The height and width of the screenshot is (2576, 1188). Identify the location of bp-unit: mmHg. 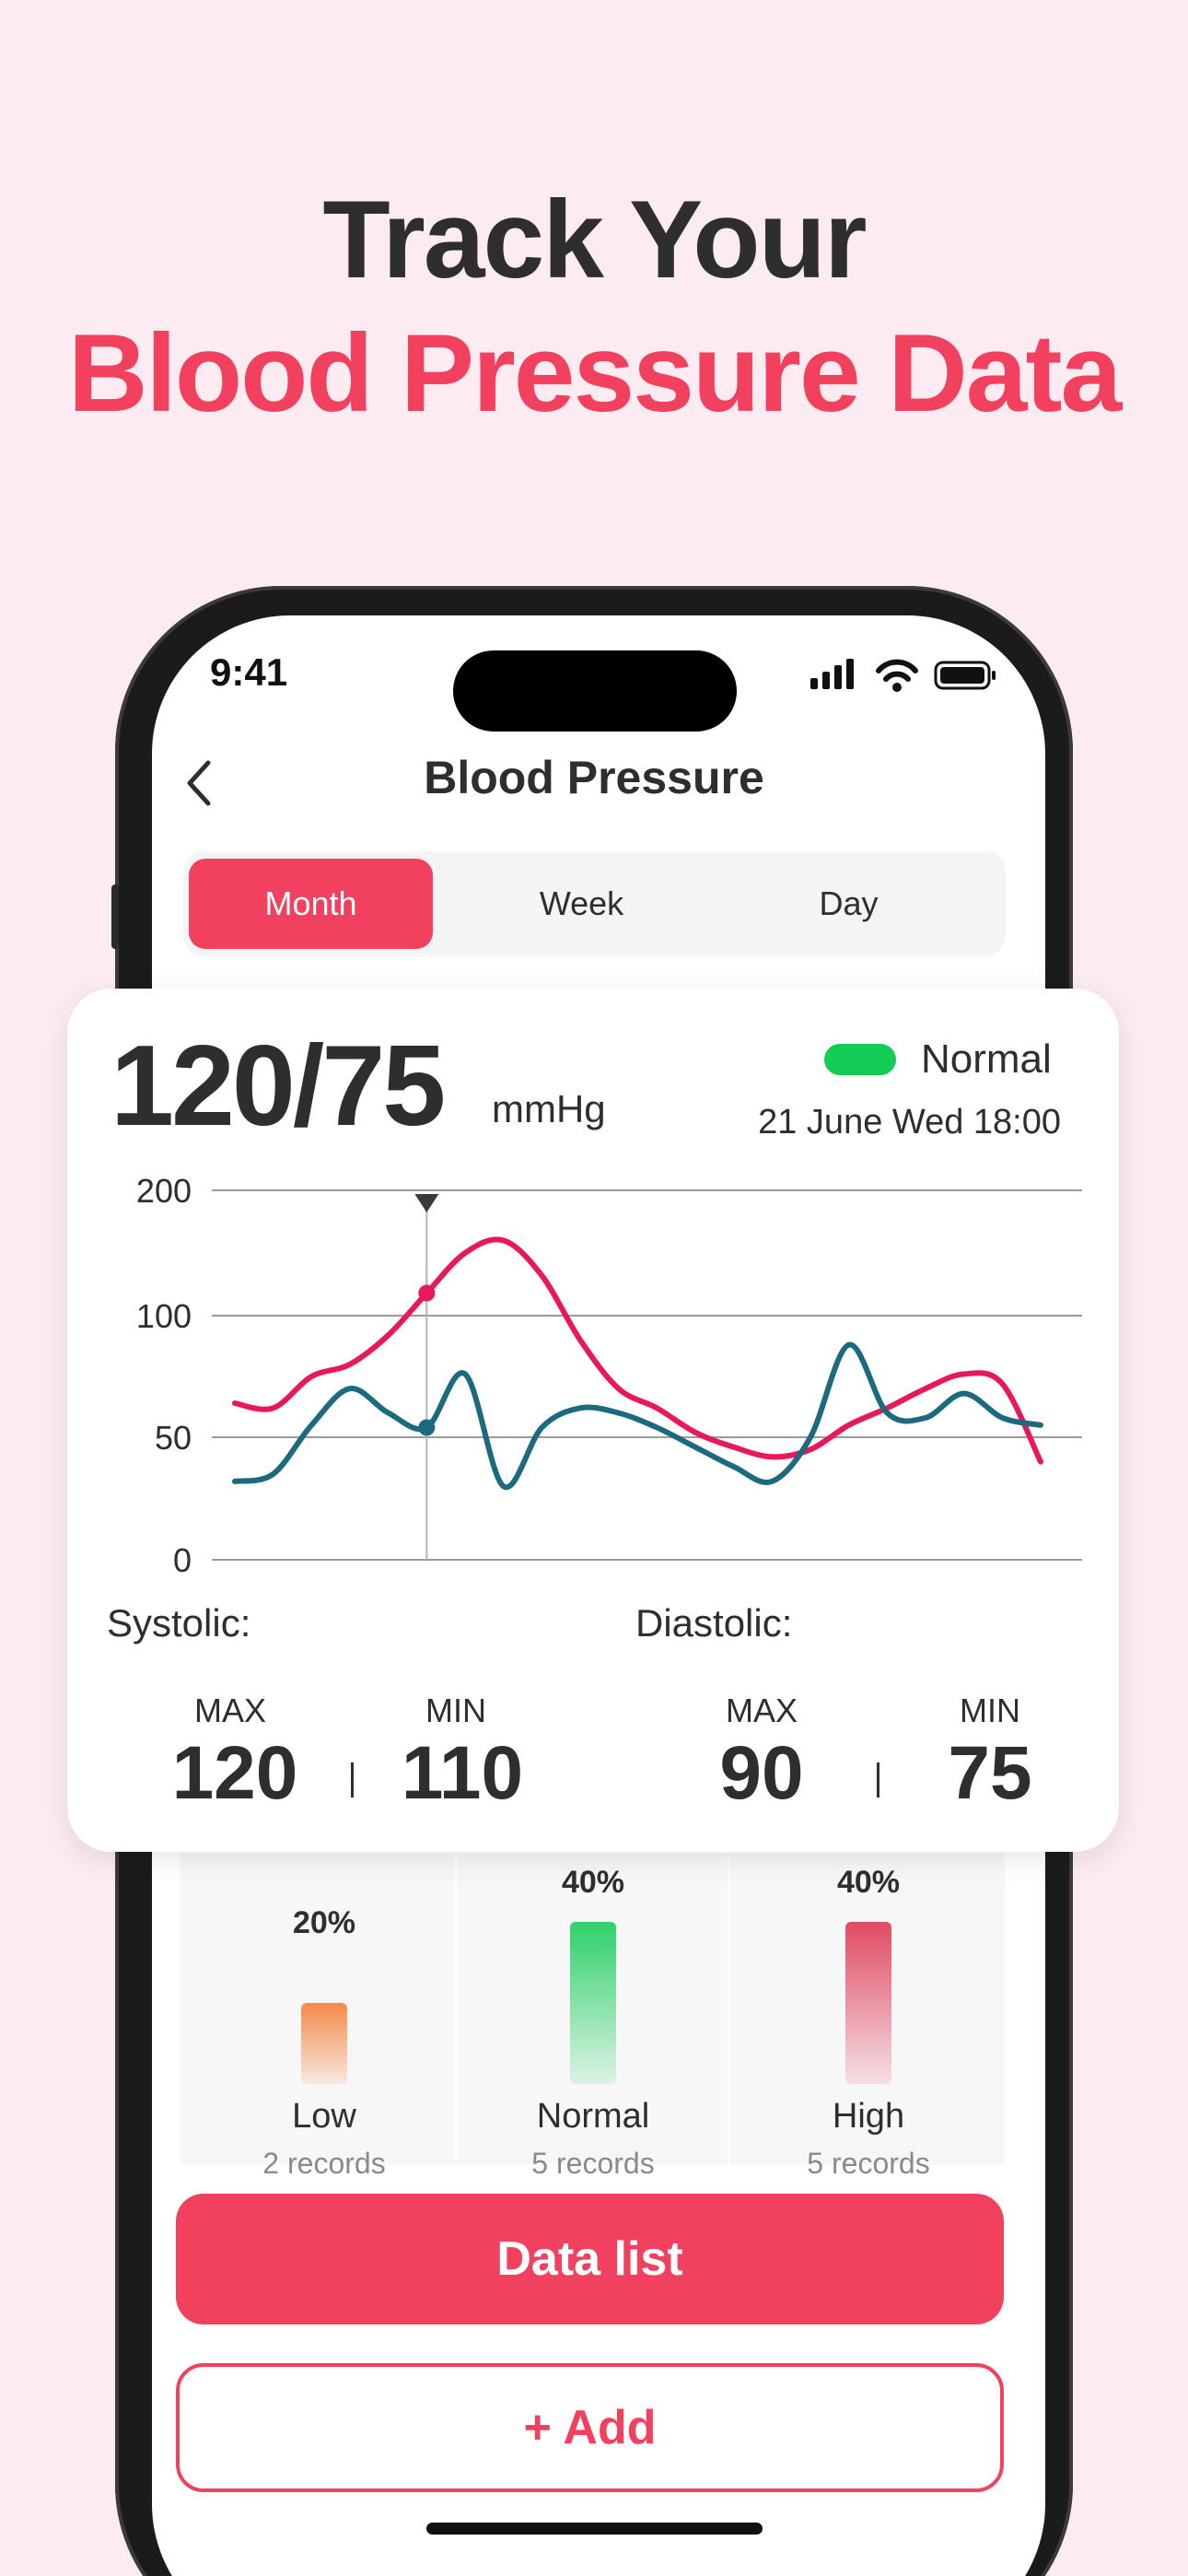
(549, 1108).